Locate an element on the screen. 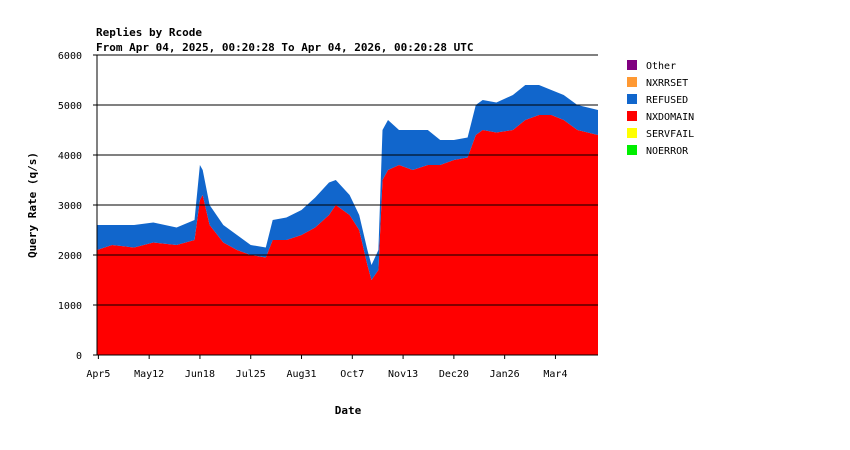 The image size is (850, 450). x-tick-label: Aug31 is located at coordinates (301, 374).